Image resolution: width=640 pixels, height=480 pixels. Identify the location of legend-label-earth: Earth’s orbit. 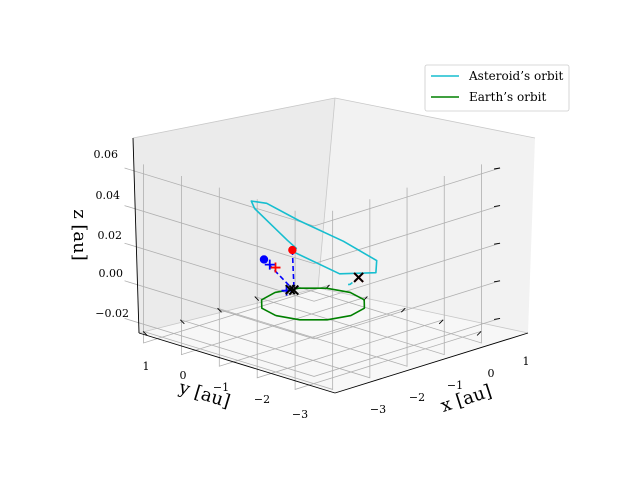
(507, 97).